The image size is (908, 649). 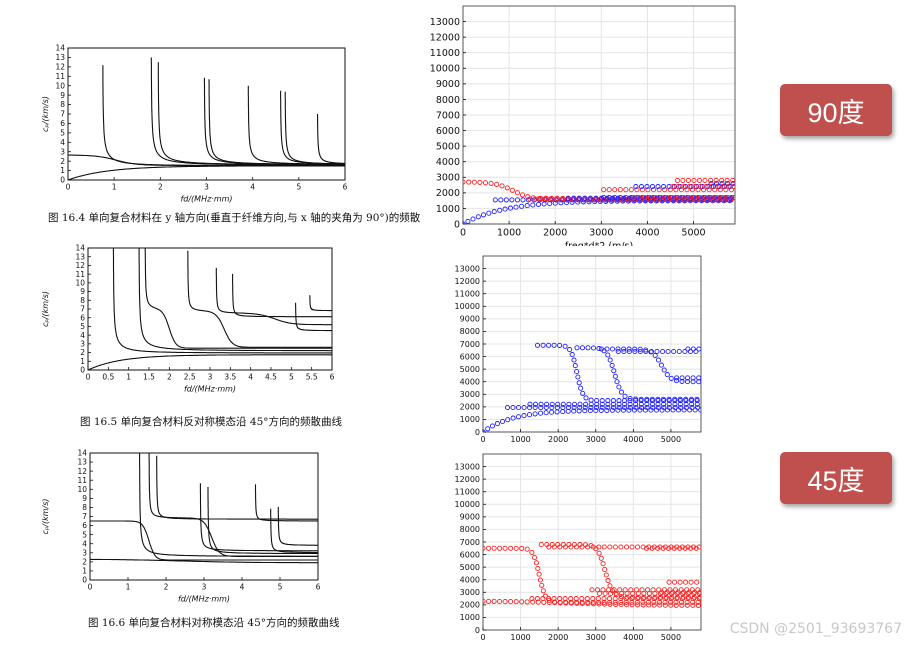 What do you see at coordinates (445, 37) in the screenshot?
I see `y-tick-label: 12000` at bounding box center [445, 37].